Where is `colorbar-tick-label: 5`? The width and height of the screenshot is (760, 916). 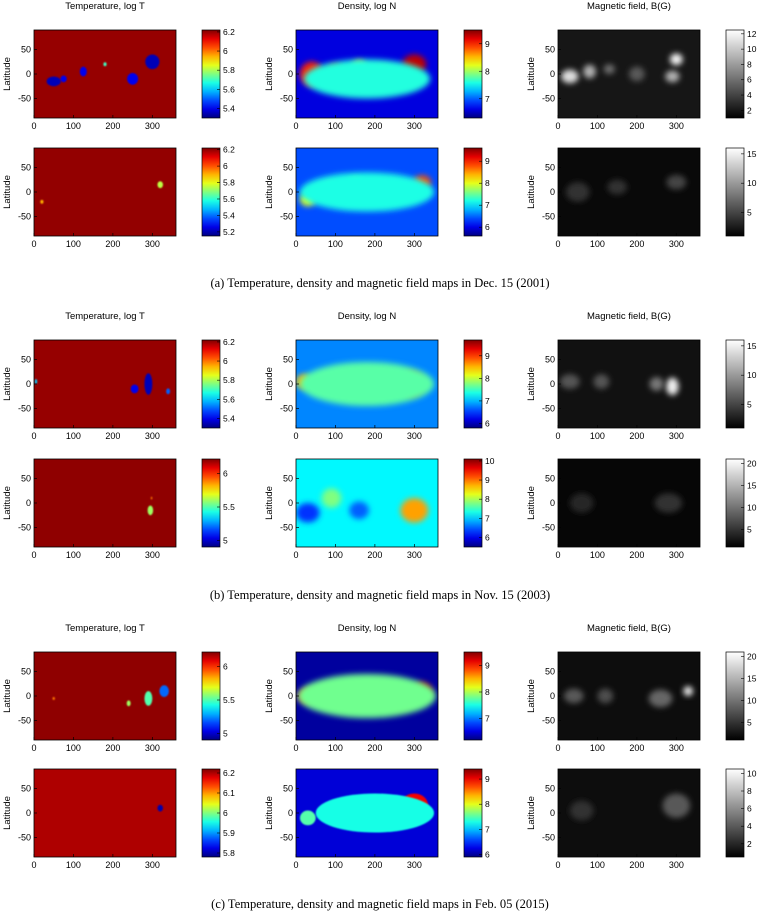
colorbar-tick-label: 5 is located at coordinates (749, 722).